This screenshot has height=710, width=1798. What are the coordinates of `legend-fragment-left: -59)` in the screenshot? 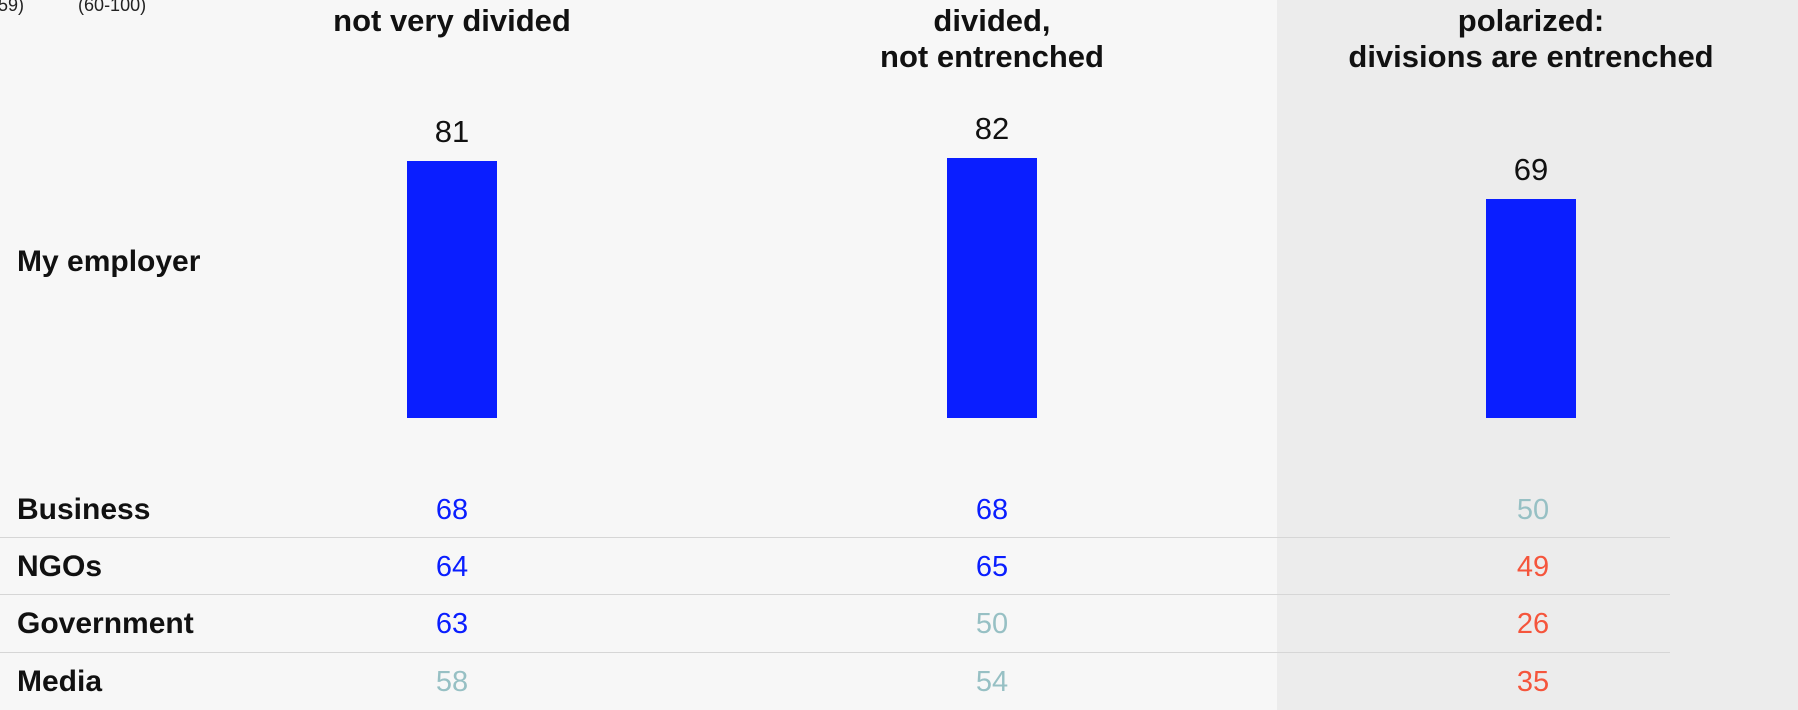 It's located at (12, 7).